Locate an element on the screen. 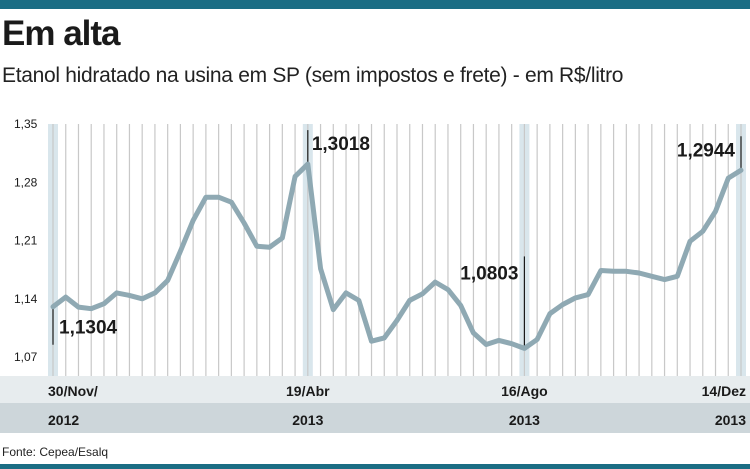 The image size is (750, 469). y-axis-ticks: 1,35 1,28 1,21 1,14 1,07 is located at coordinates (26, 240).